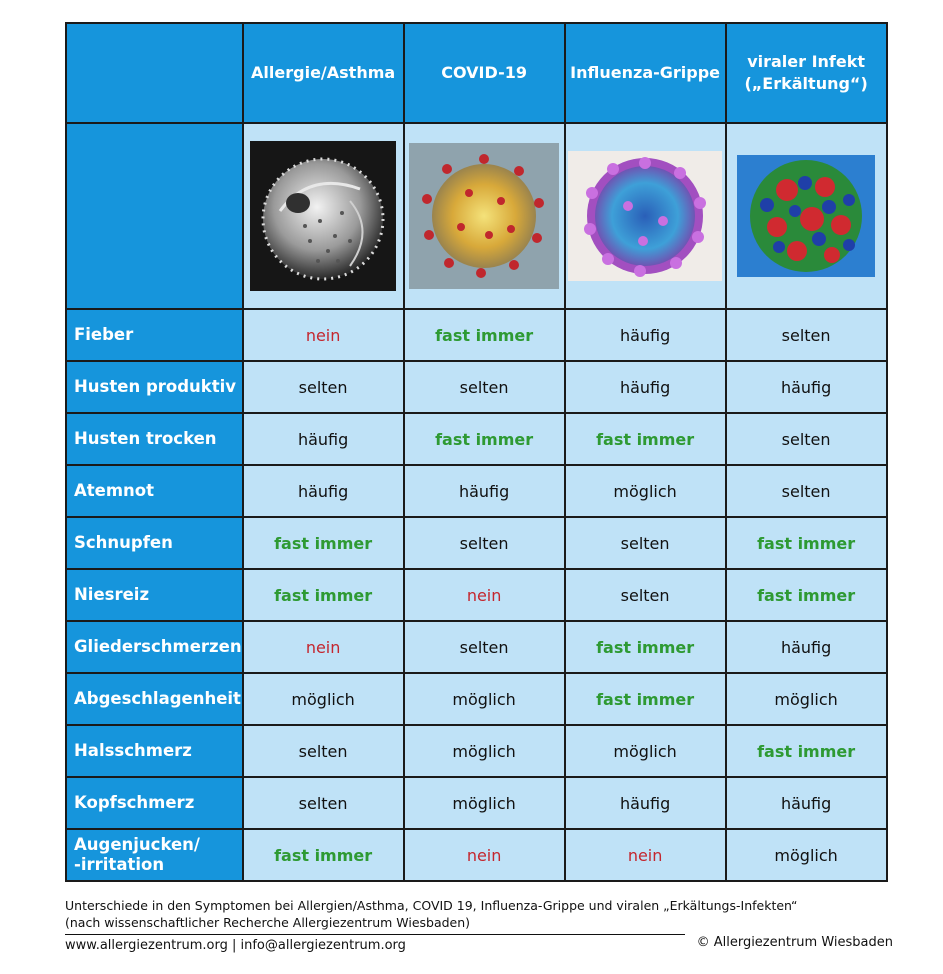 This screenshot has width=943, height=974. I want to click on image-cell-influenza, so click(645, 216).